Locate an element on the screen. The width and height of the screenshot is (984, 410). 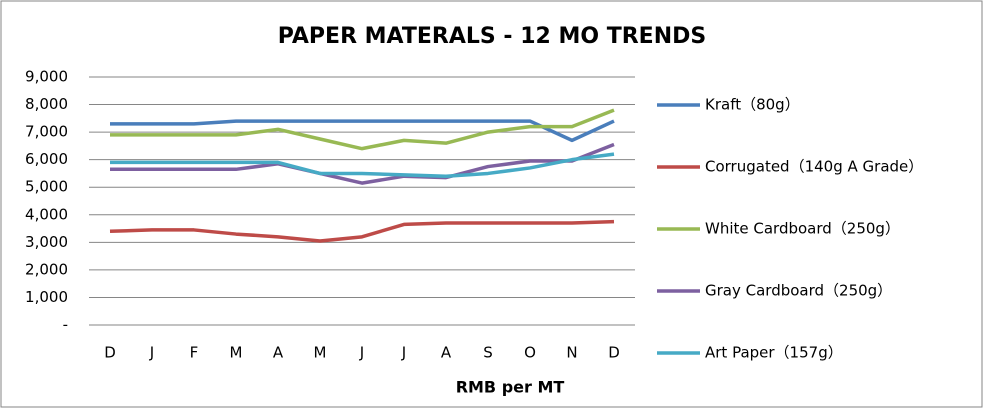
x-tick-label: F is located at coordinates (194, 353).